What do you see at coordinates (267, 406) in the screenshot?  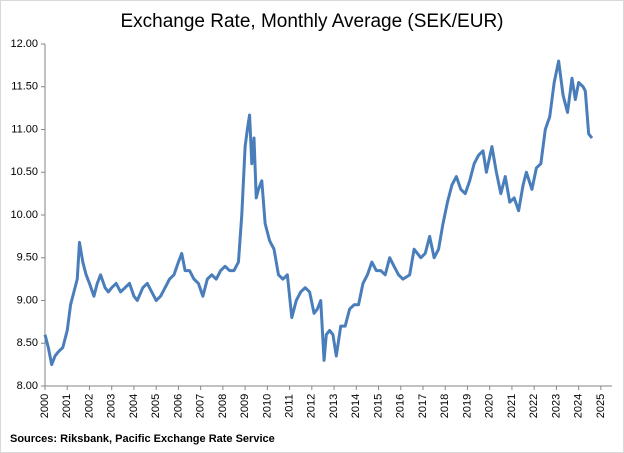 I see `x-tick-label: 2010` at bounding box center [267, 406].